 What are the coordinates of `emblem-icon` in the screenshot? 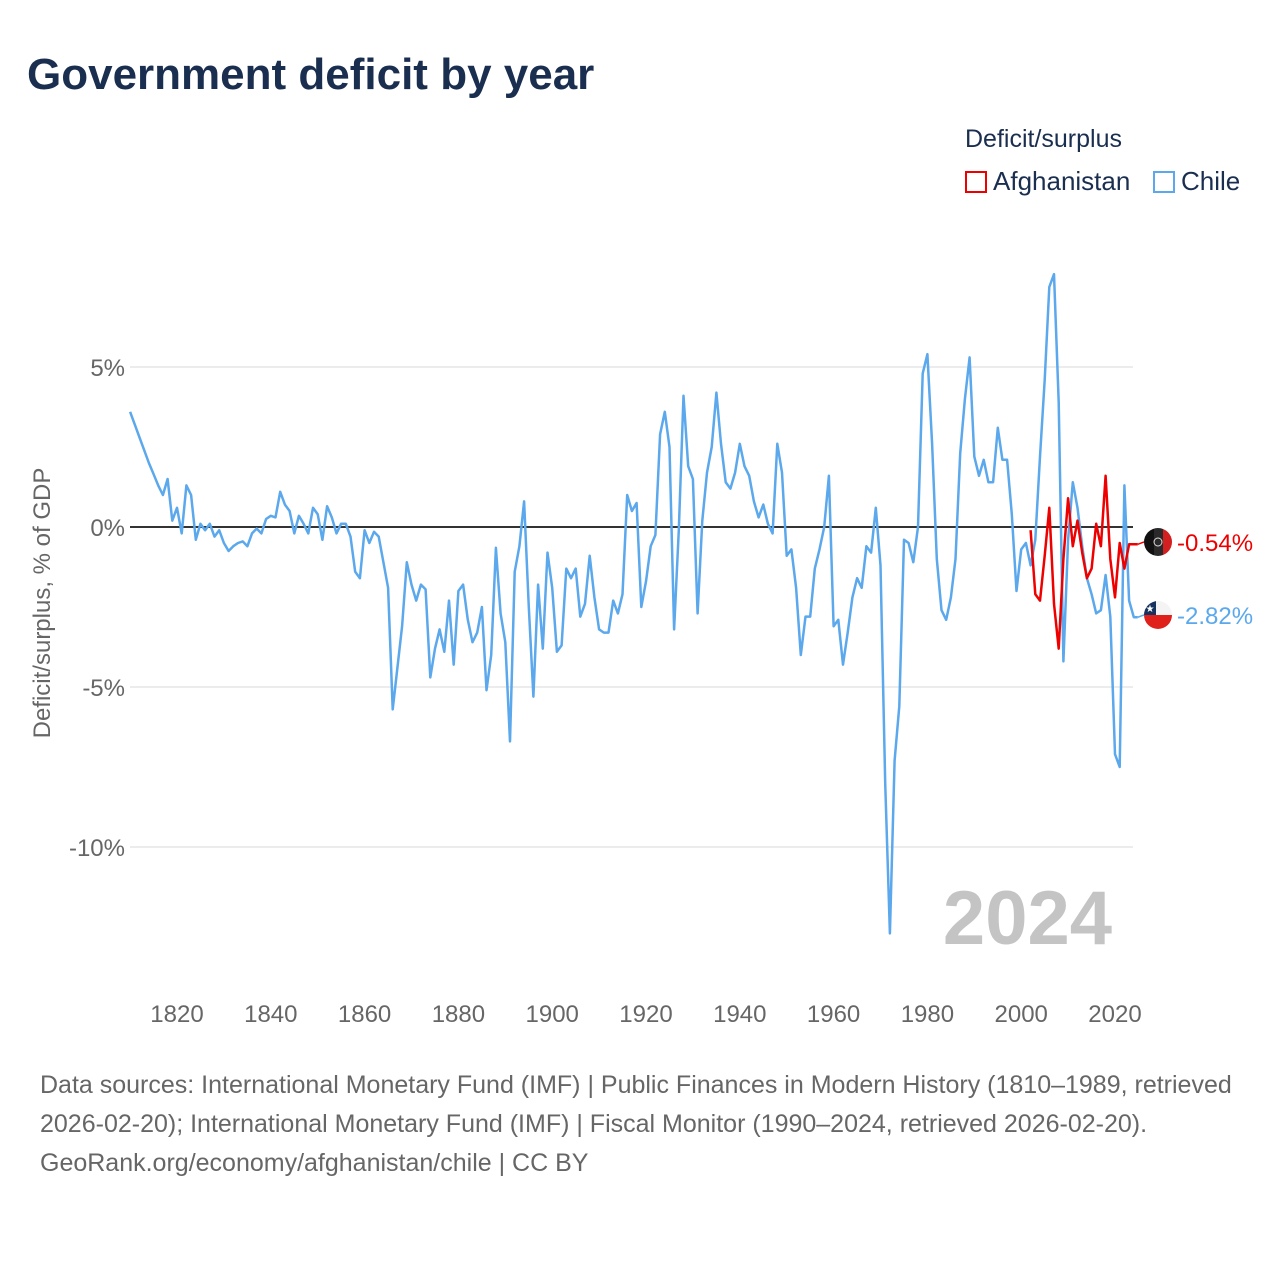 It's located at (1158, 542).